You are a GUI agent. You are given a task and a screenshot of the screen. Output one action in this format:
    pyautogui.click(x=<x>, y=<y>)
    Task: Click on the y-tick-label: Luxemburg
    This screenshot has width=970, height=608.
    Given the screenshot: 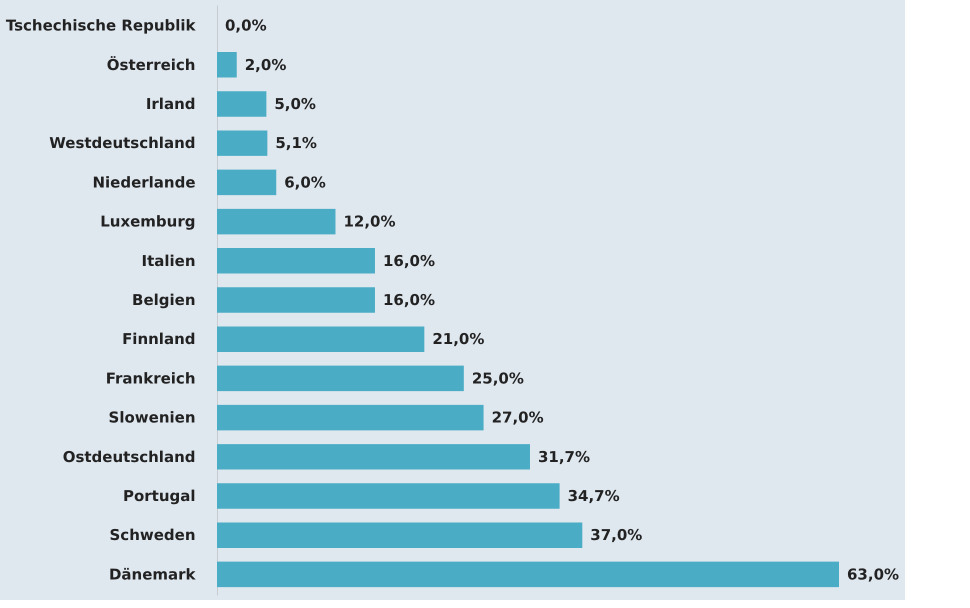 What is the action you would take?
    pyautogui.click(x=148, y=221)
    